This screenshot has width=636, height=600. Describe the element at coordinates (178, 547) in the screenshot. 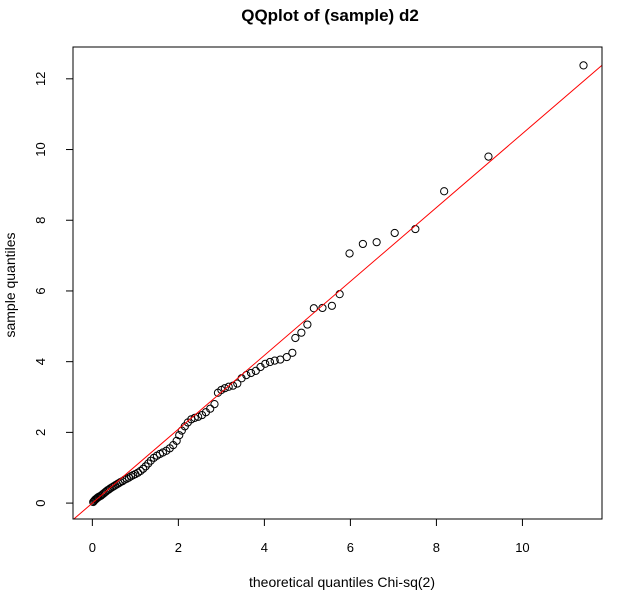

I see `x-tick-label: 2` at that location.